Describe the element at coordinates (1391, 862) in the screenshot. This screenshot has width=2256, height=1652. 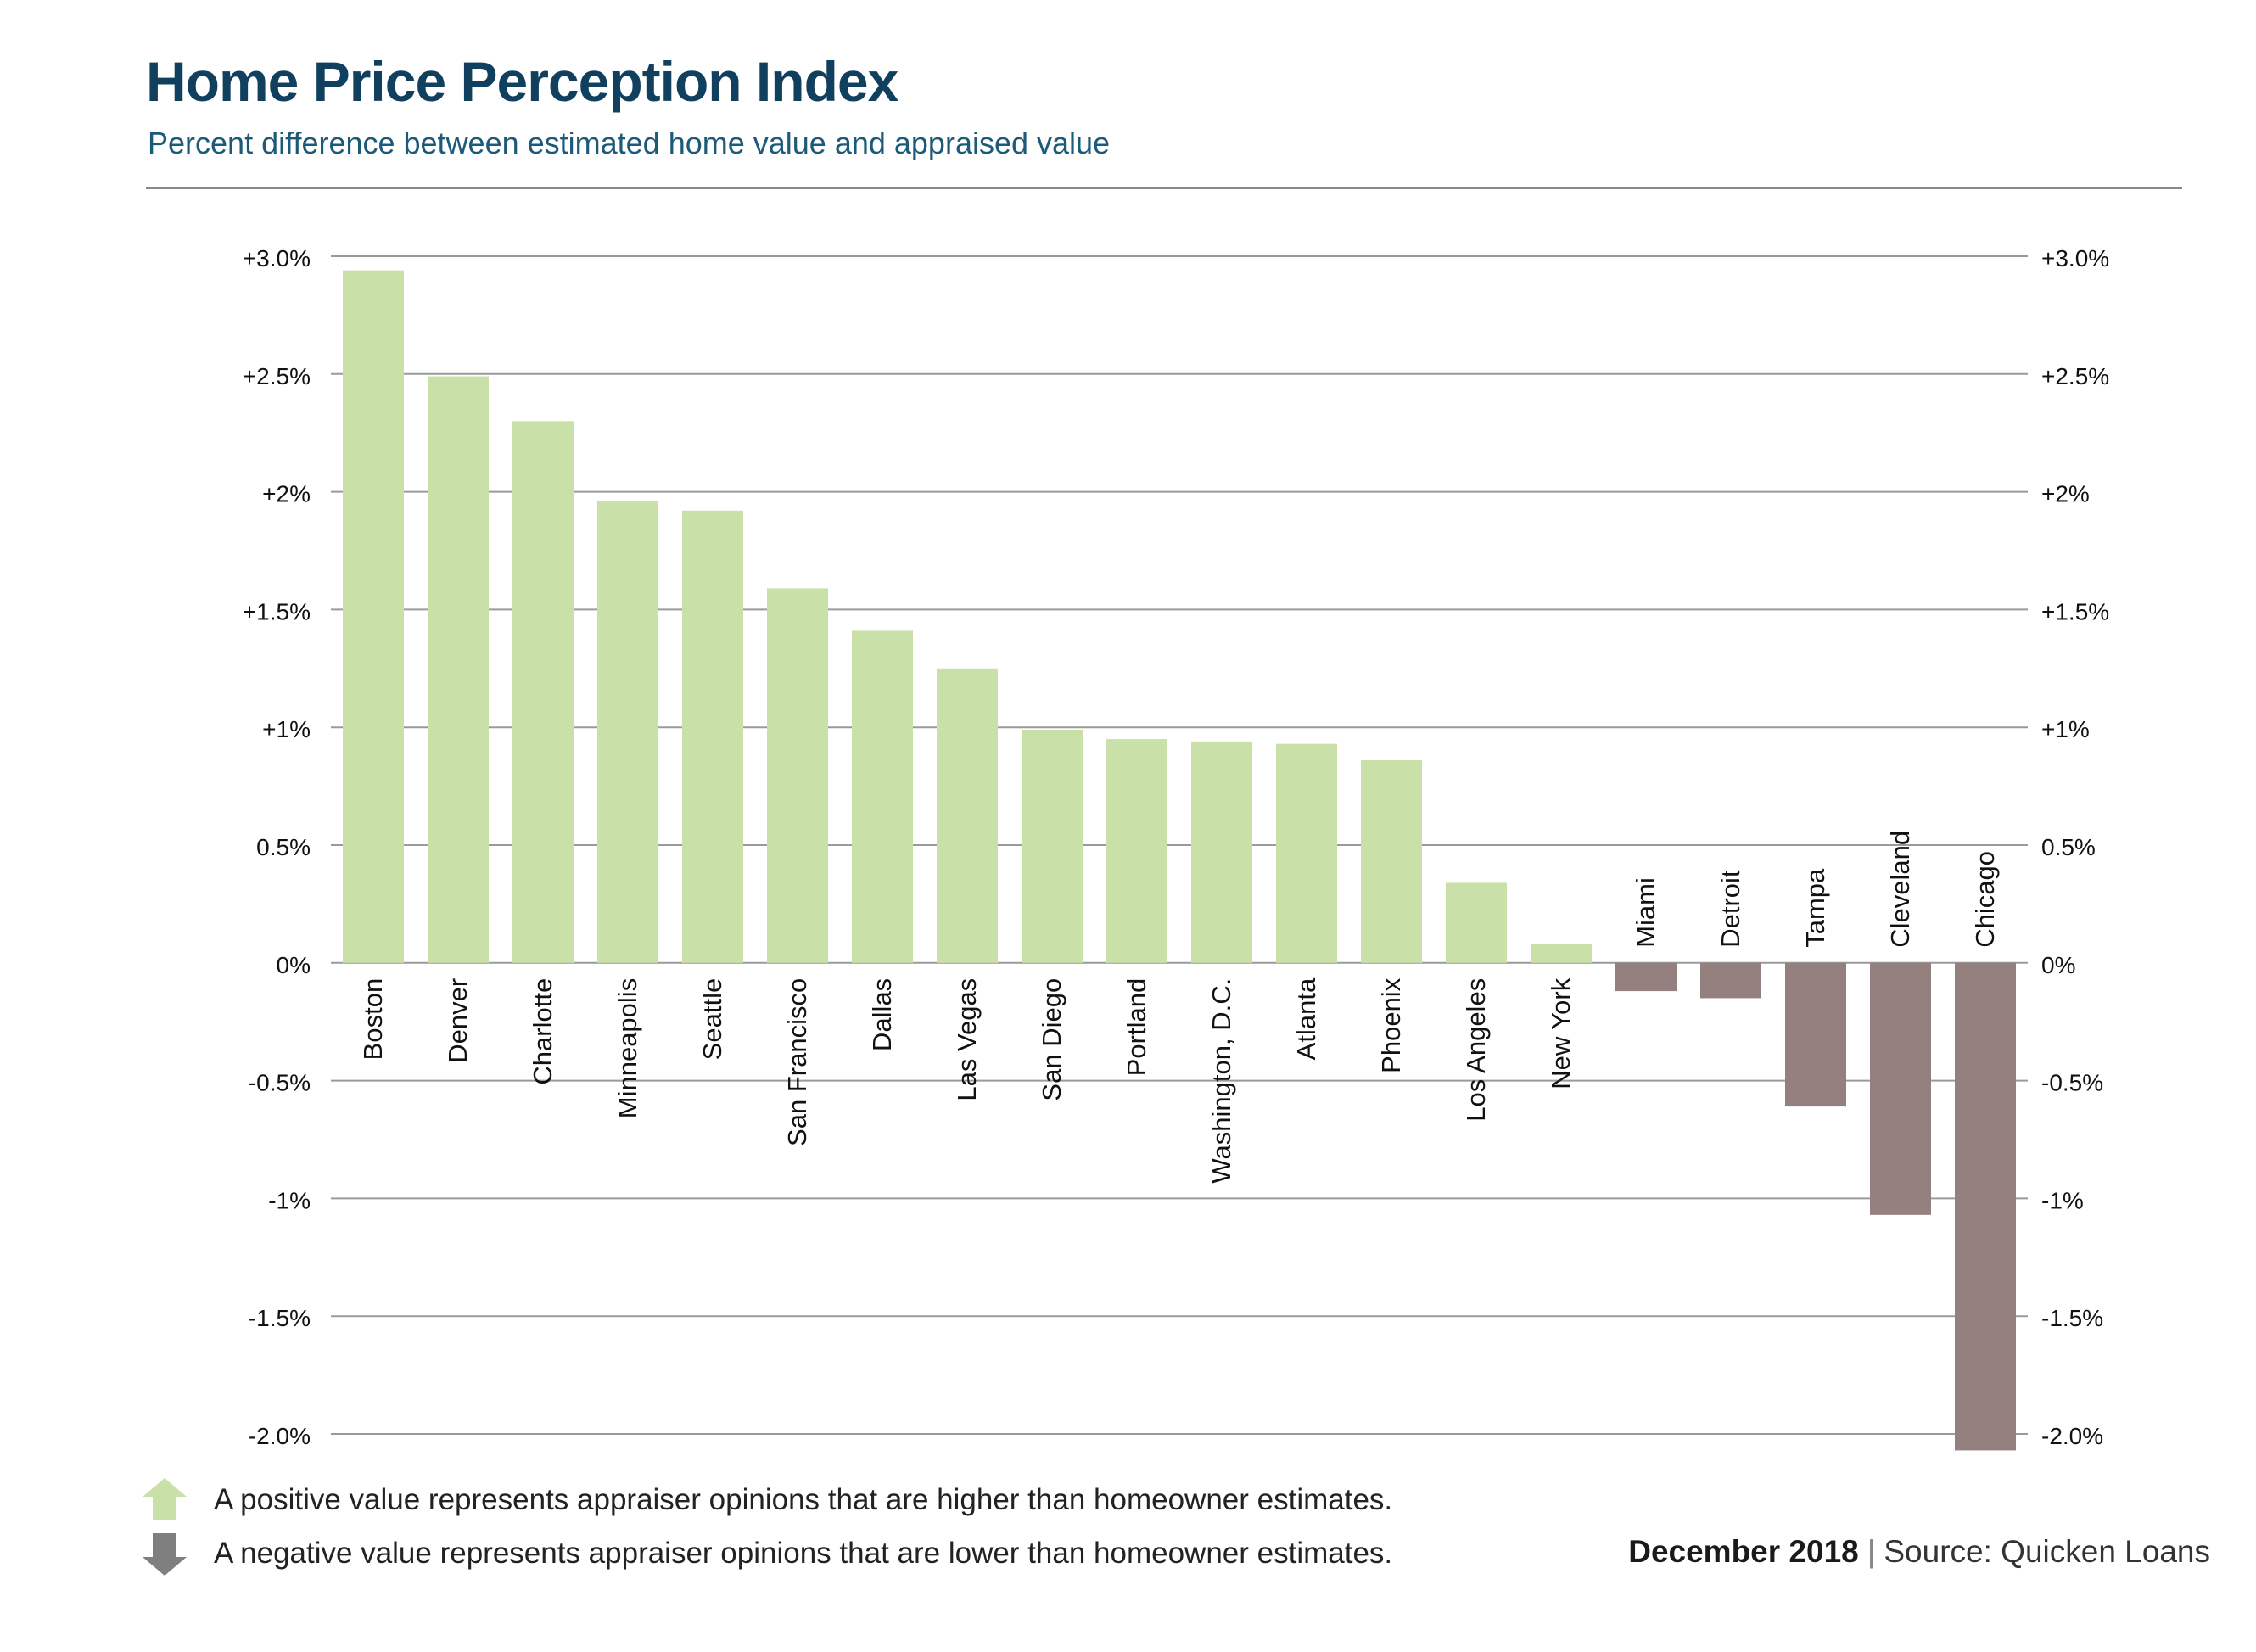
I see `bar-phoenix` at that location.